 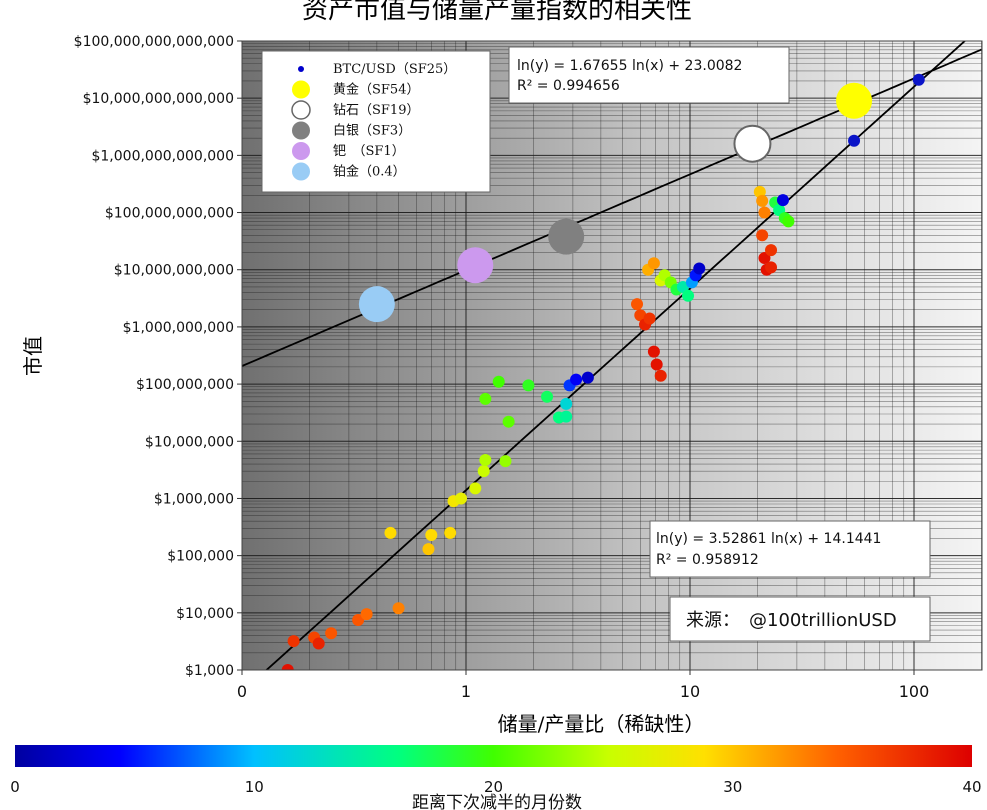 What do you see at coordinates (369, 172) in the screenshot?
I see `legend-label: 铂金（0.4）` at bounding box center [369, 172].